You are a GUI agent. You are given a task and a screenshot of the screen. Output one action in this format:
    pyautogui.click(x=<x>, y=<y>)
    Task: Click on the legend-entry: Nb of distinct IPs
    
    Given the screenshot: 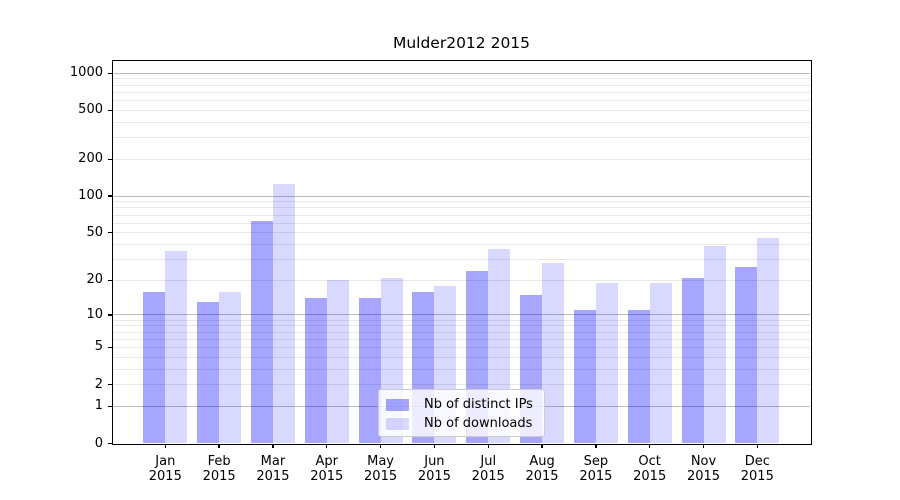 What is the action you would take?
    pyautogui.click(x=461, y=405)
    